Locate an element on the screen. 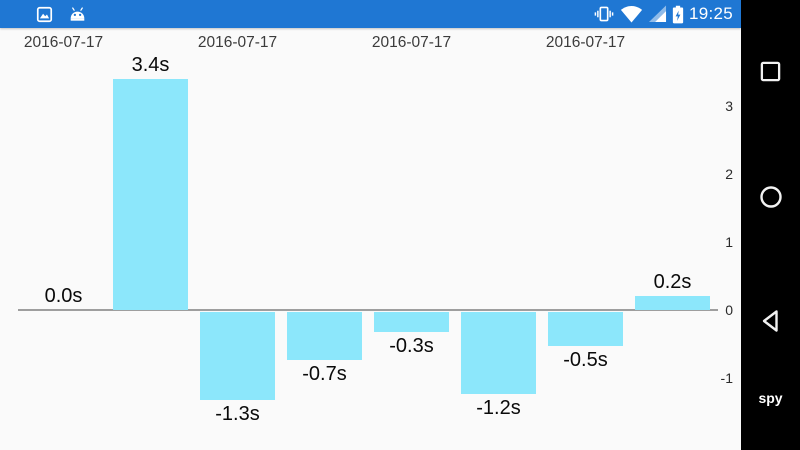 The height and width of the screenshot is (450, 800). y-axis-tick-label: 1 is located at coordinates (729, 242).